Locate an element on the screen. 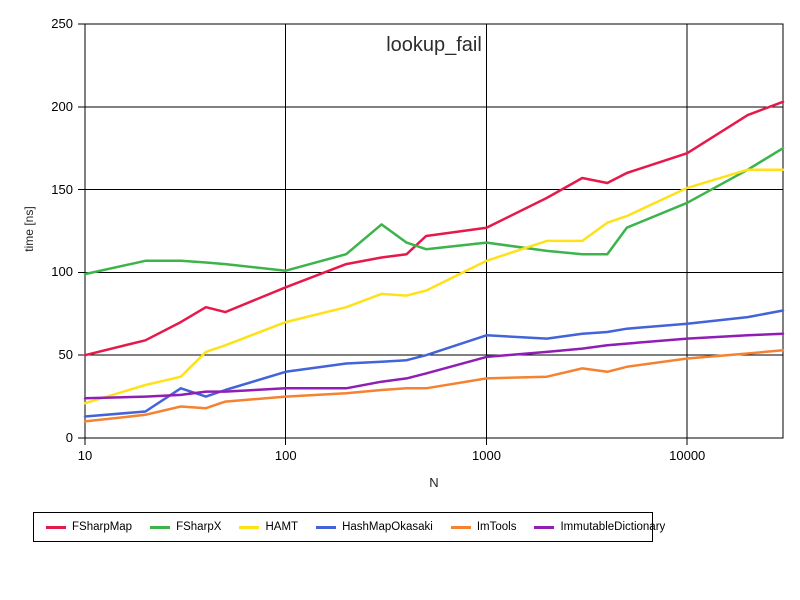  legend-label: HashMapOkasaki is located at coordinates (387, 527).